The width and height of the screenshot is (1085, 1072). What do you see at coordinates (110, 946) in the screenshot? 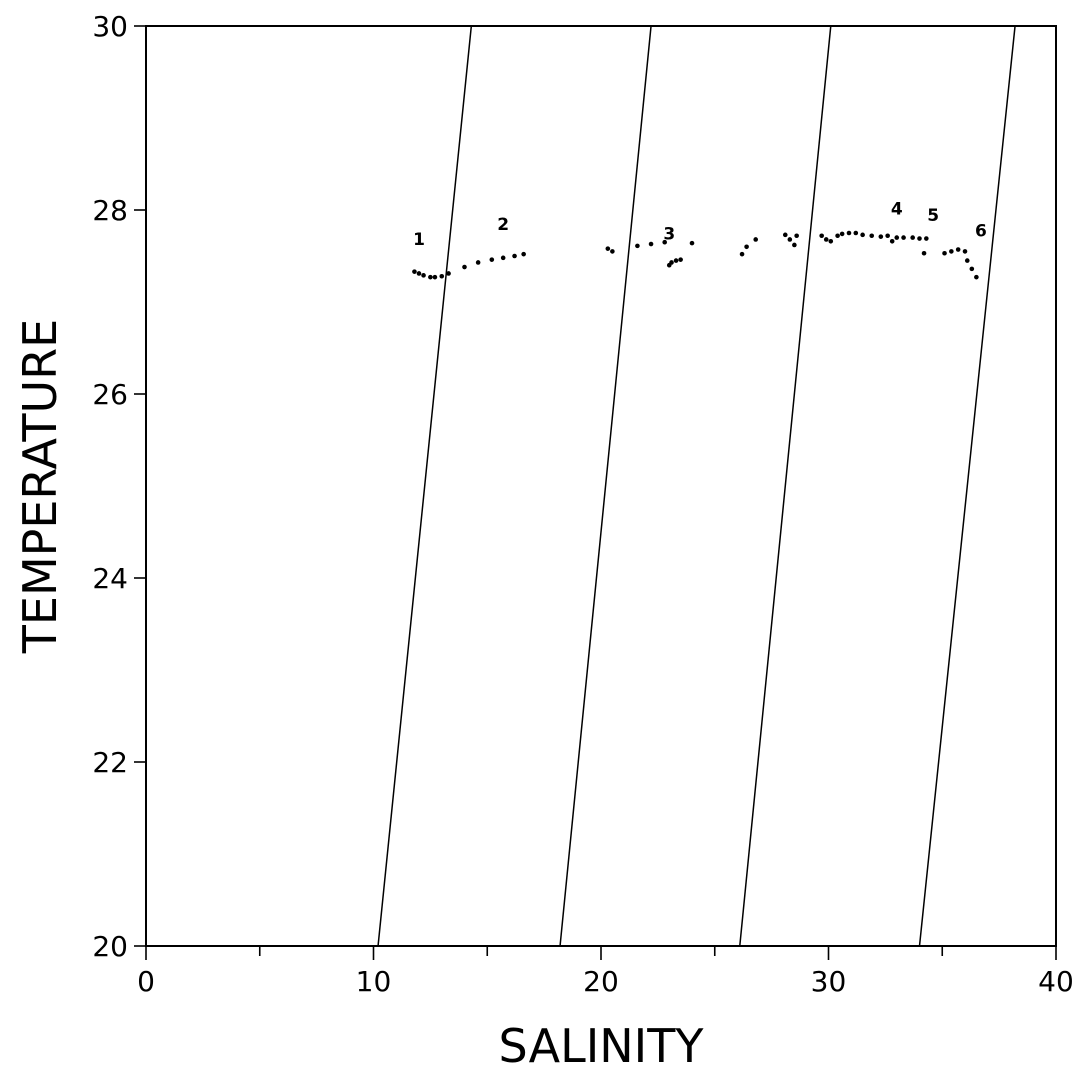
I see `y-tick-label: 20` at bounding box center [110, 946].